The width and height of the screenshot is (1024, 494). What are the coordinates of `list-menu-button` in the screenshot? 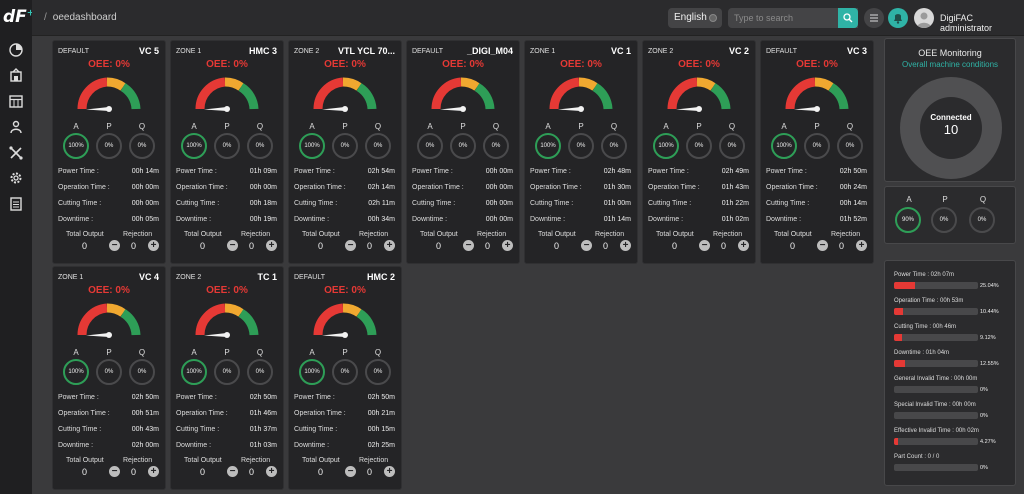 It's located at (874, 18).